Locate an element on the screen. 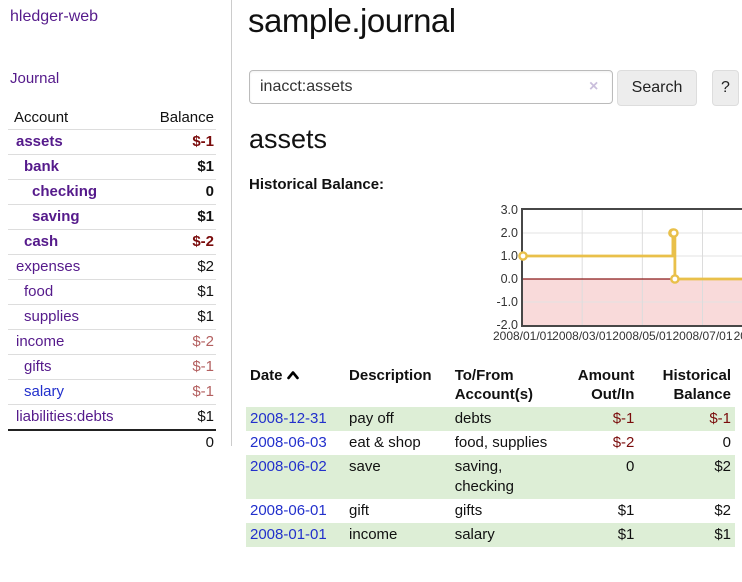 This screenshot has height=582, width=742. sort-ascending-icon is located at coordinates (292, 375).